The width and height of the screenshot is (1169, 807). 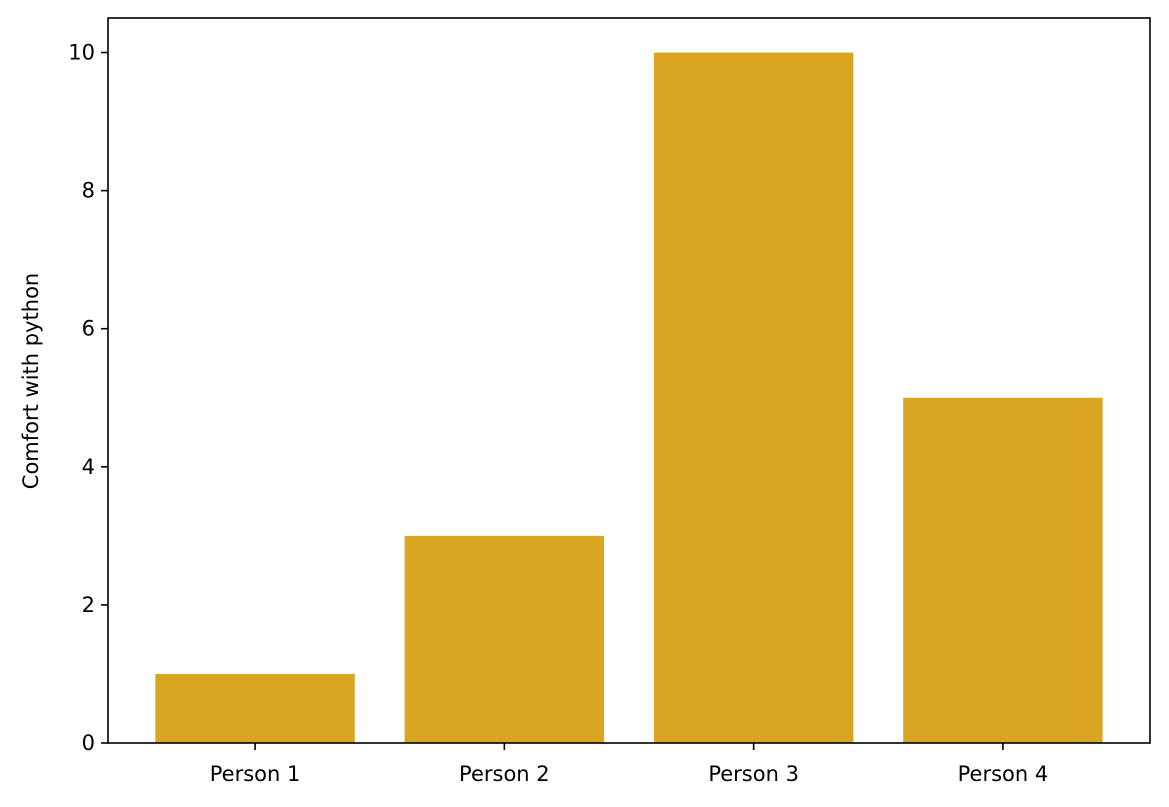 I want to click on x-tick-label: Person 4, so click(x=1003, y=774).